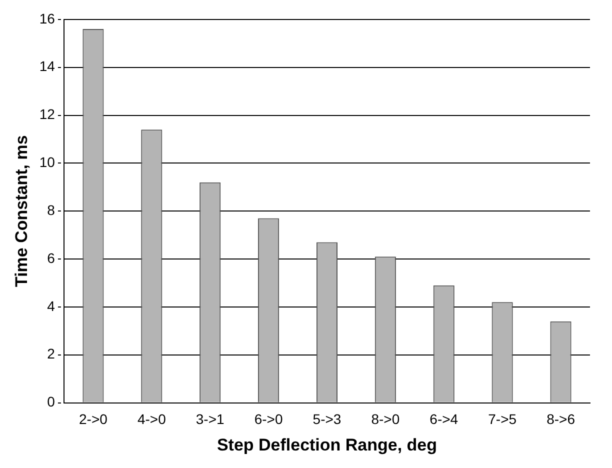 This screenshot has width=612, height=468. Describe the element at coordinates (561, 419) in the screenshot. I see `x-tick-label: 8->6` at that location.